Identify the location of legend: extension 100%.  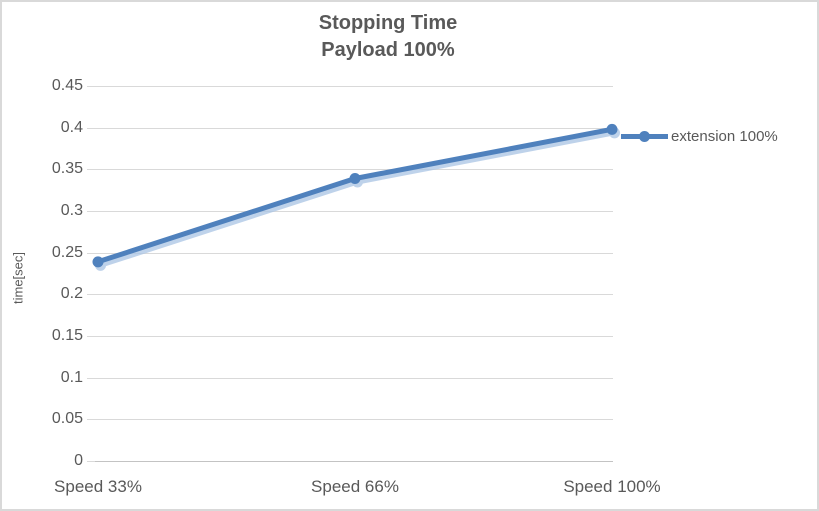
(699, 136).